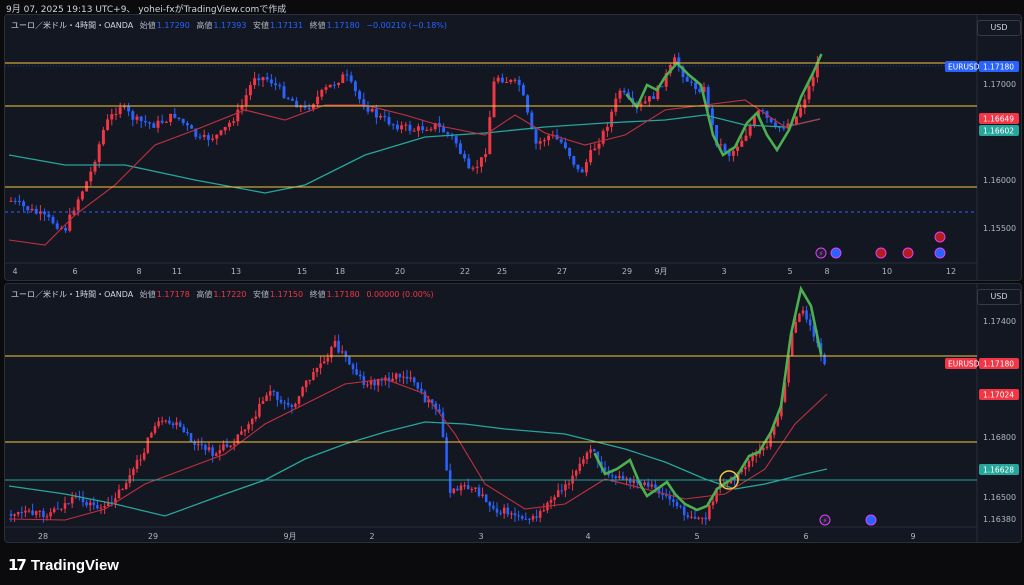 The image size is (1024, 585). Describe the element at coordinates (204, 25) in the screenshot. I see `high-label: 高値` at that location.